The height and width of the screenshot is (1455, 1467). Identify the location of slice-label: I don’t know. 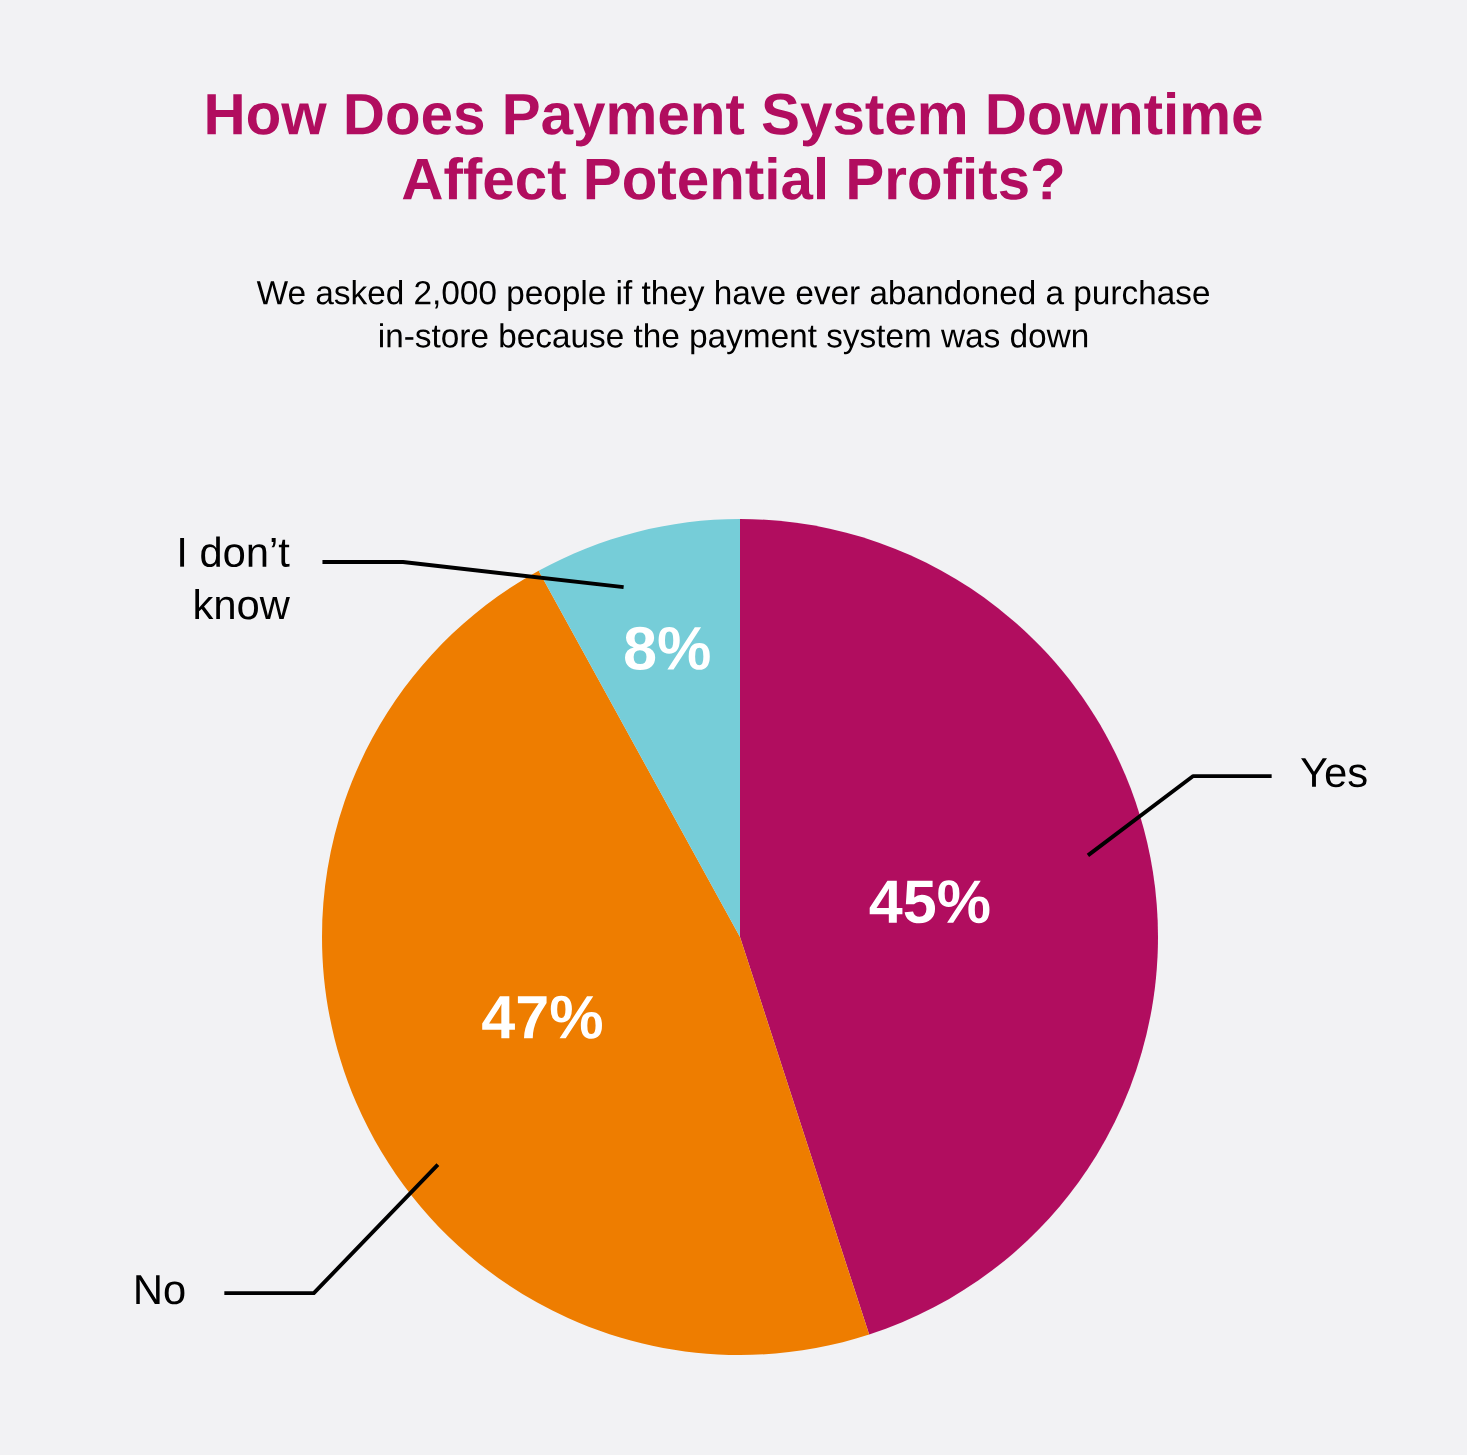
(235, 578).